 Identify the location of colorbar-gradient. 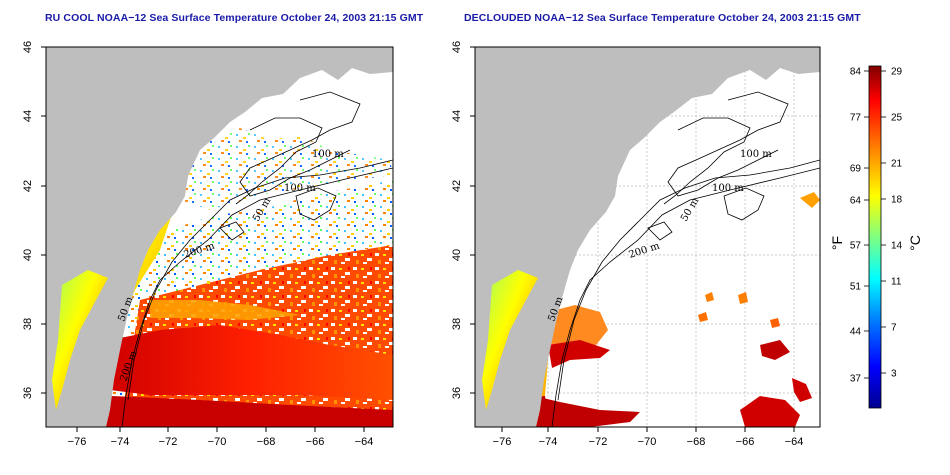
(875, 237).